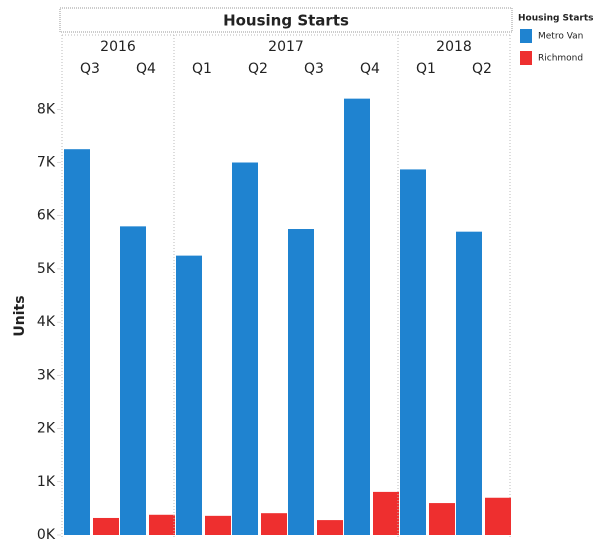  I want to click on y-tick-label: 1K, so click(46, 482).